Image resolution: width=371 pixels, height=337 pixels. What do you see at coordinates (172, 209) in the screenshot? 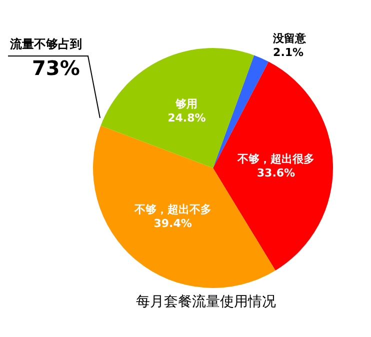
I see `slice-label: 不够，超出不多` at bounding box center [172, 209].